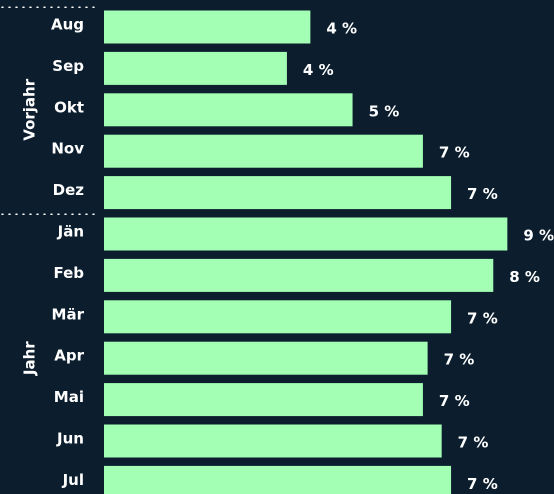  What do you see at coordinates (67, 149) in the screenshot?
I see `category-label: Nov` at bounding box center [67, 149].